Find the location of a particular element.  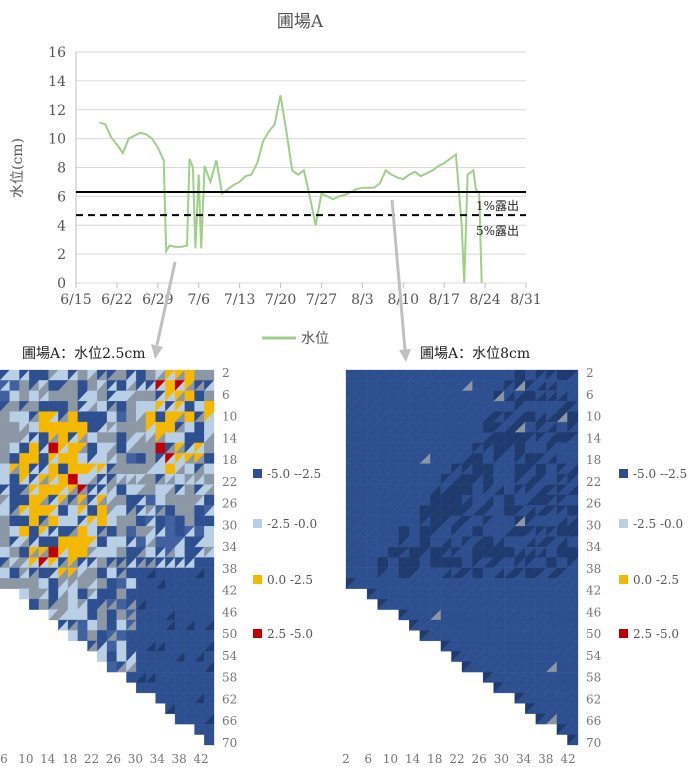

heatmap-x-tick-label: 2 is located at coordinates (346, 759).